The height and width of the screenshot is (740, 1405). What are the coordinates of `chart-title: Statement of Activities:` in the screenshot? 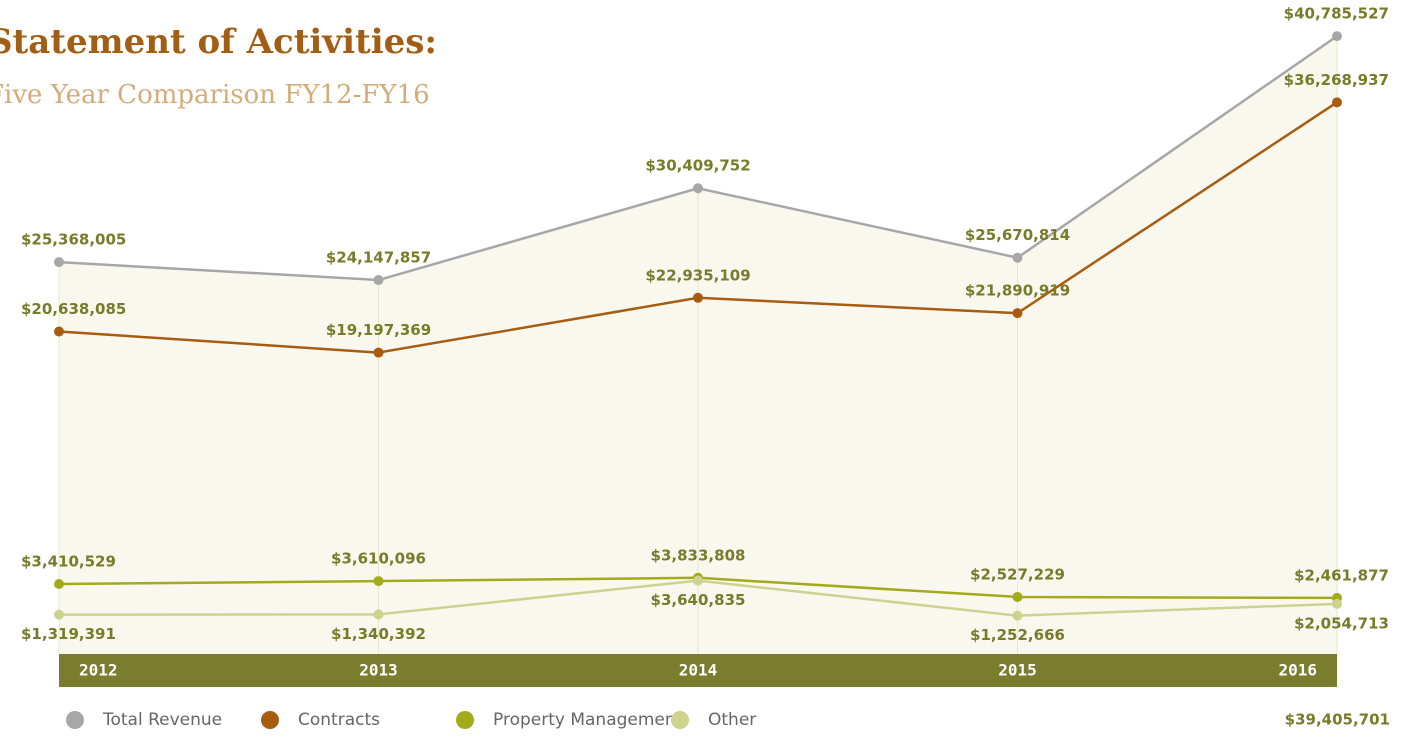 It's located at (218, 42).